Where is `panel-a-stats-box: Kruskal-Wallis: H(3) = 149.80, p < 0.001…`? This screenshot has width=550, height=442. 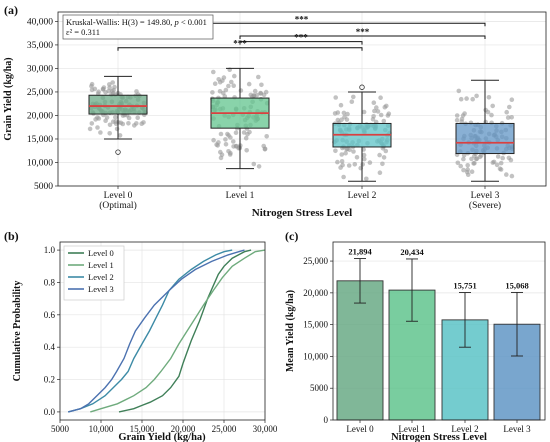
panel-a-stats-box: Kruskal-Wallis: H(3) = 149.80, p < 0.001… is located at coordinates (138, 27).